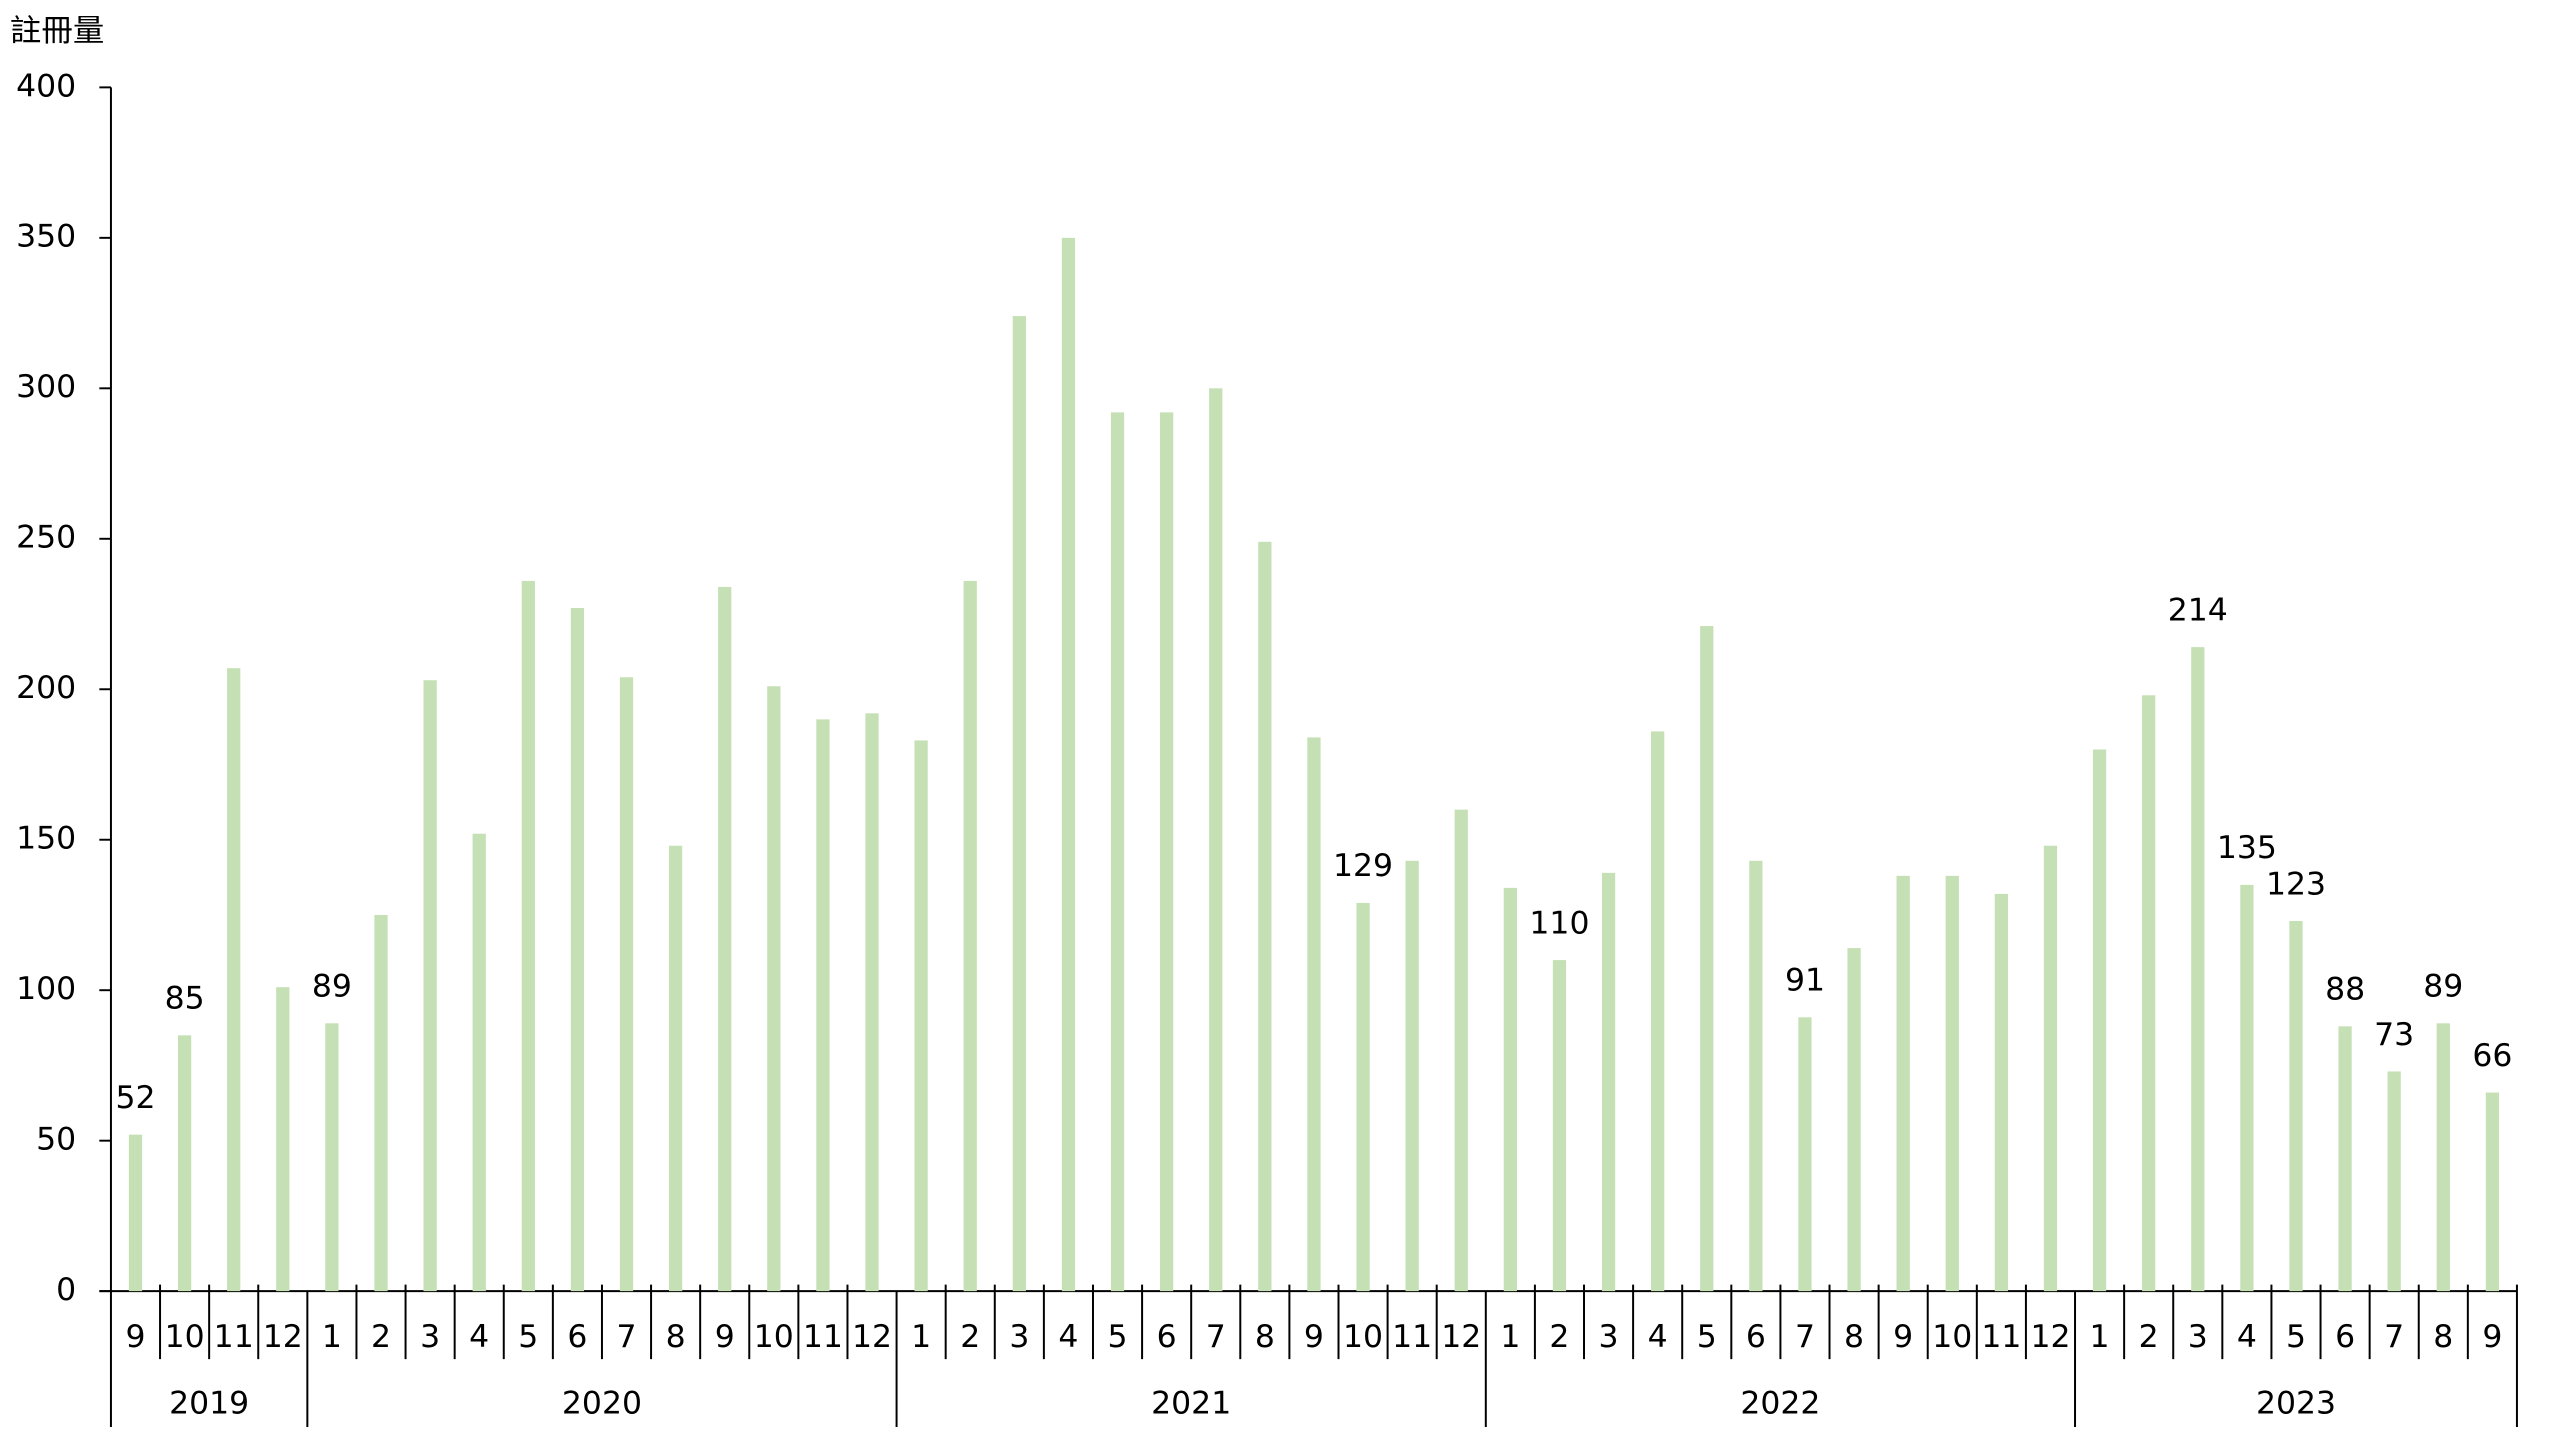 This screenshot has width=2560, height=1440. Describe the element at coordinates (46, 237) in the screenshot. I see `y-tick-label: 350` at that location.